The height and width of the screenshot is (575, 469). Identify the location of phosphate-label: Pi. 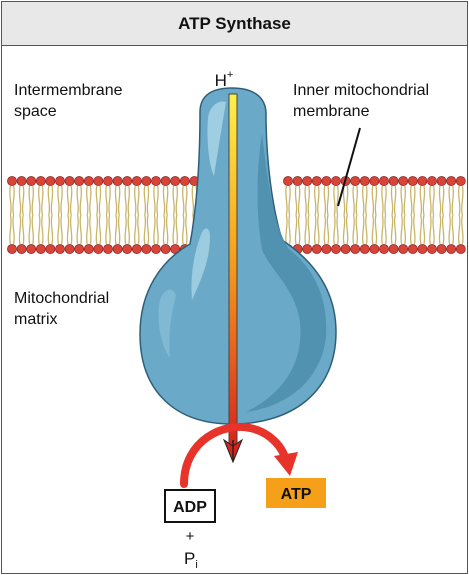
(191, 560).